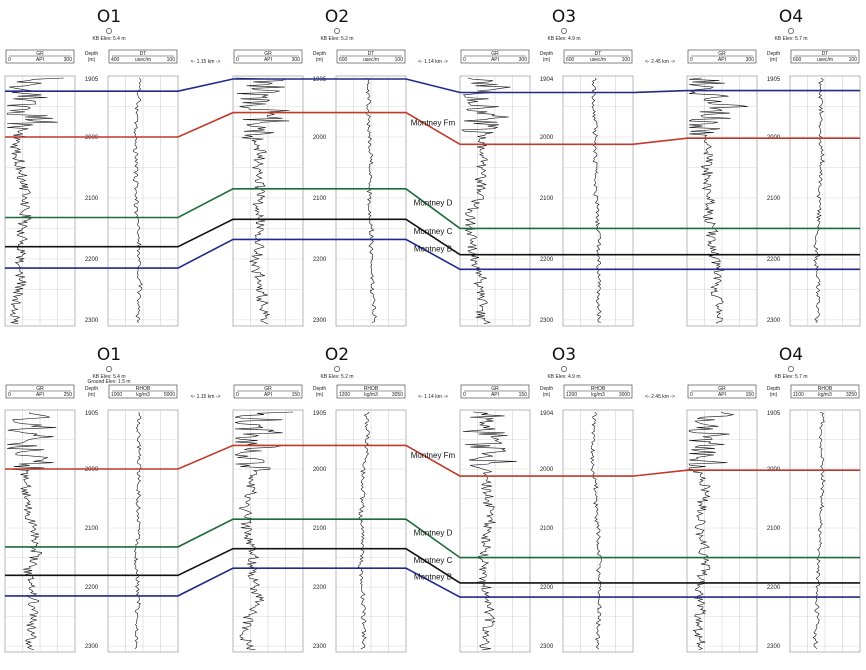 The image size is (866, 670). What do you see at coordinates (68, 395) in the screenshot?
I see `track1-scale-max: 250` at bounding box center [68, 395].